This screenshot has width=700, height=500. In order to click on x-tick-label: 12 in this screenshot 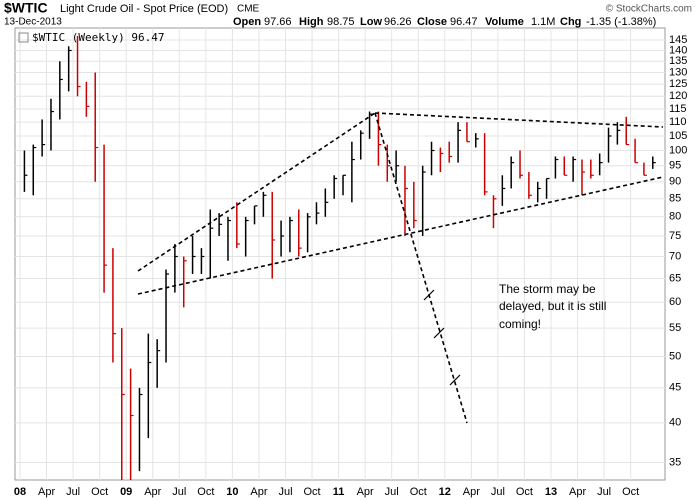, I will do `click(445, 492)`.